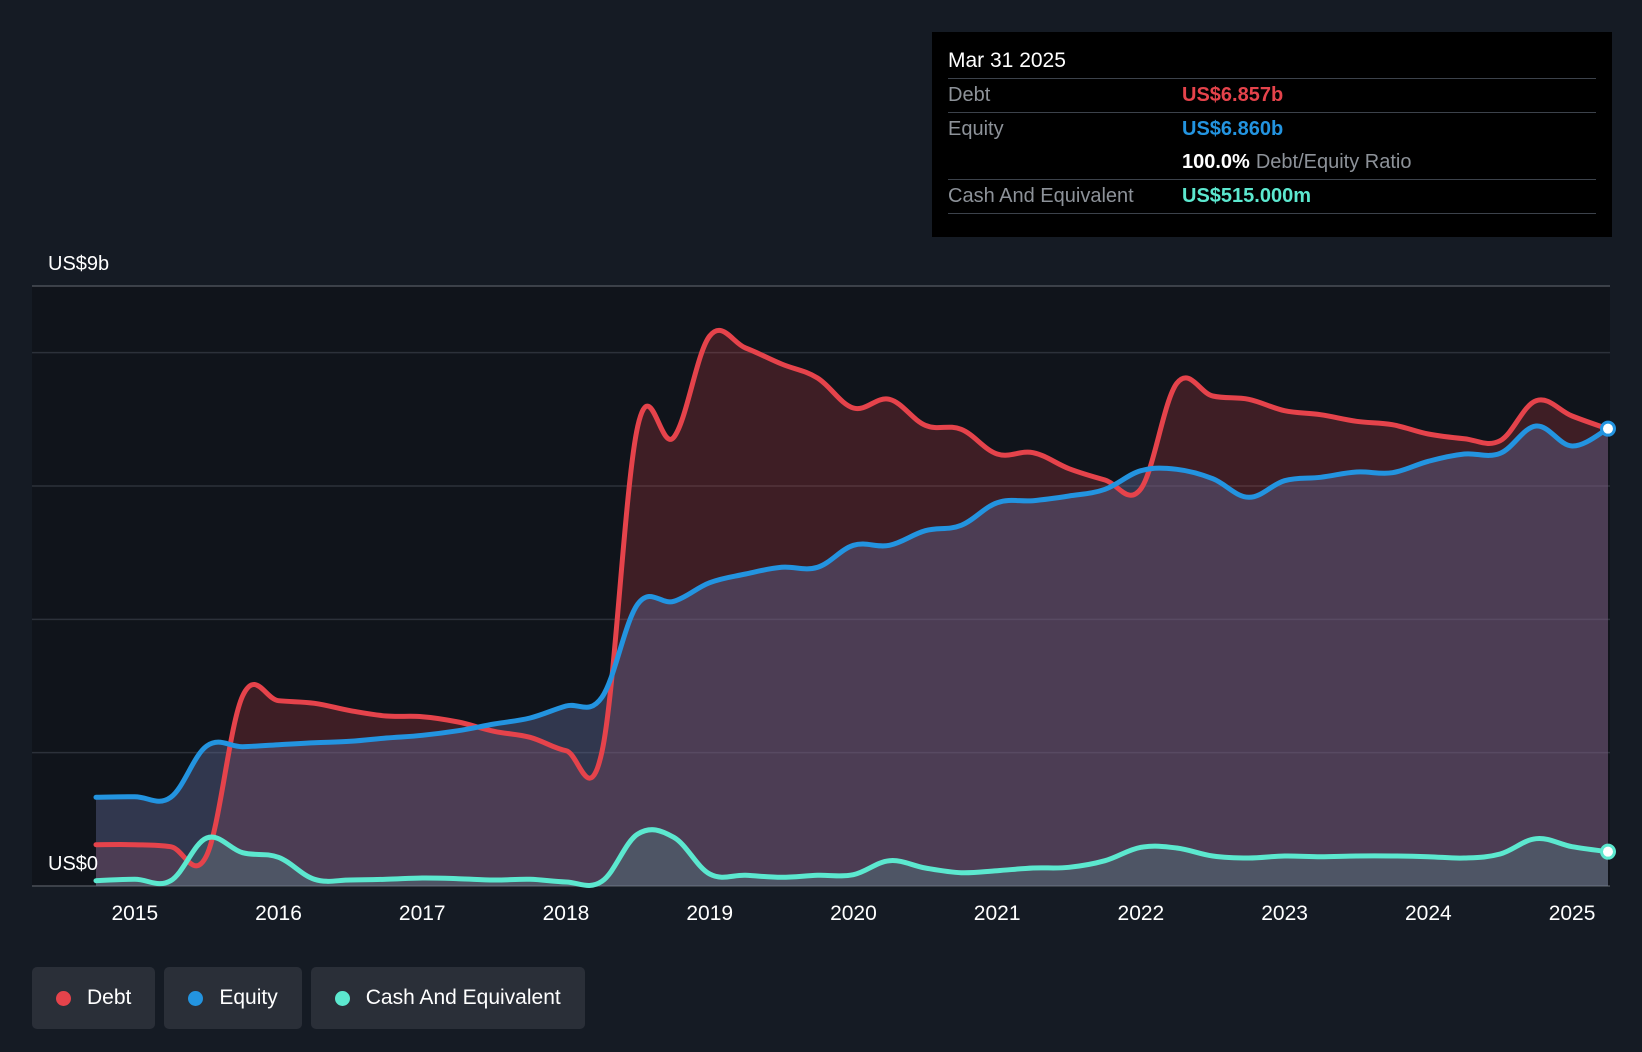 Image resolution: width=1642 pixels, height=1052 pixels. What do you see at coordinates (1041, 196) in the screenshot?
I see `tooltip-cash-label: Cash And Equivalent` at bounding box center [1041, 196].